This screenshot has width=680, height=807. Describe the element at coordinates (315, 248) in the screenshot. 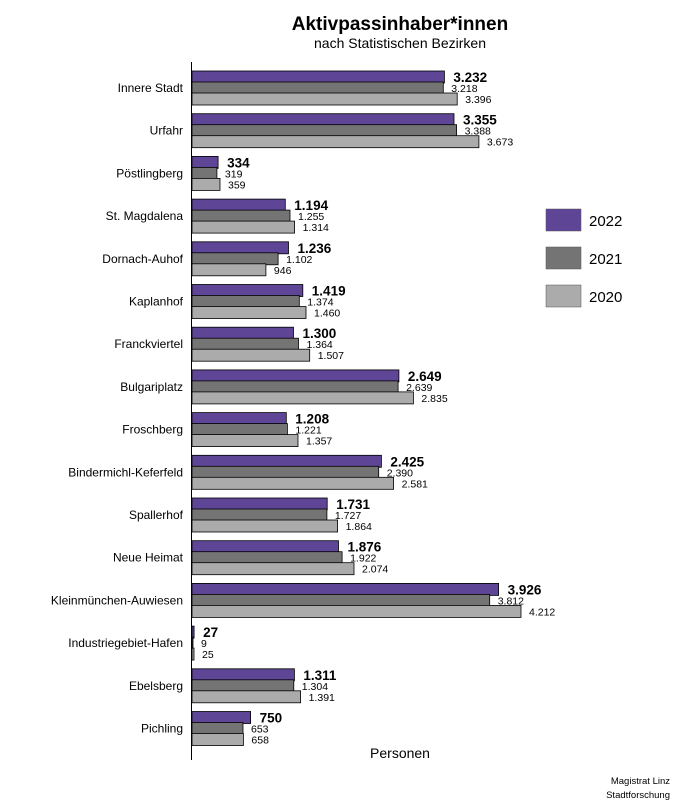

I see `value-label-2022: 1.236` at that location.